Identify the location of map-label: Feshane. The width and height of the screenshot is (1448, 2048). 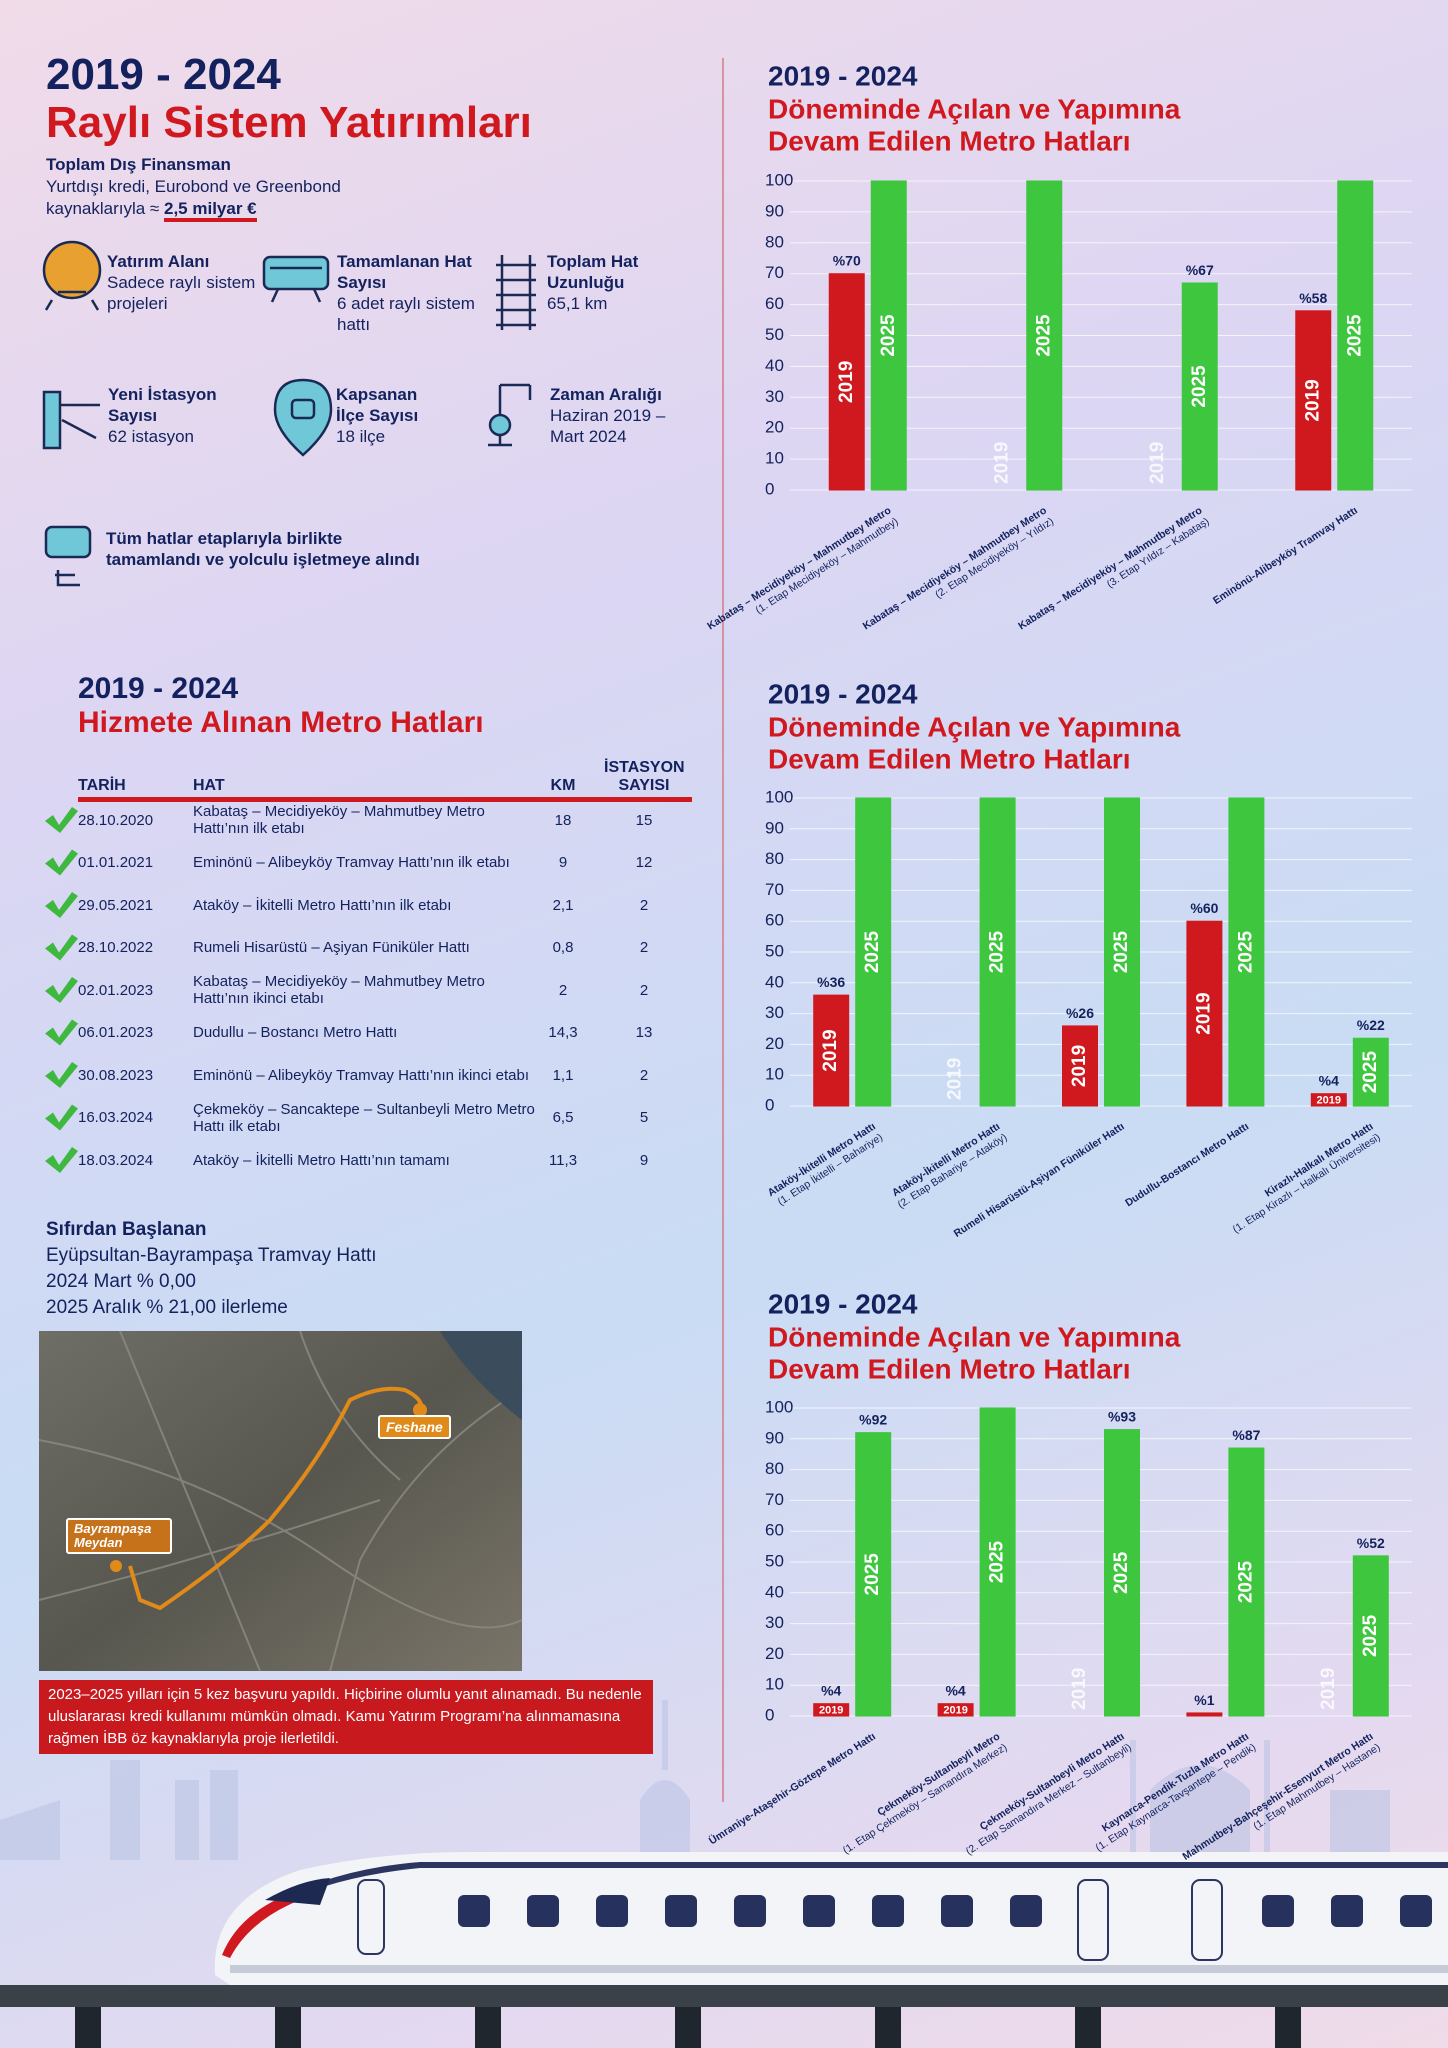
(414, 1427).